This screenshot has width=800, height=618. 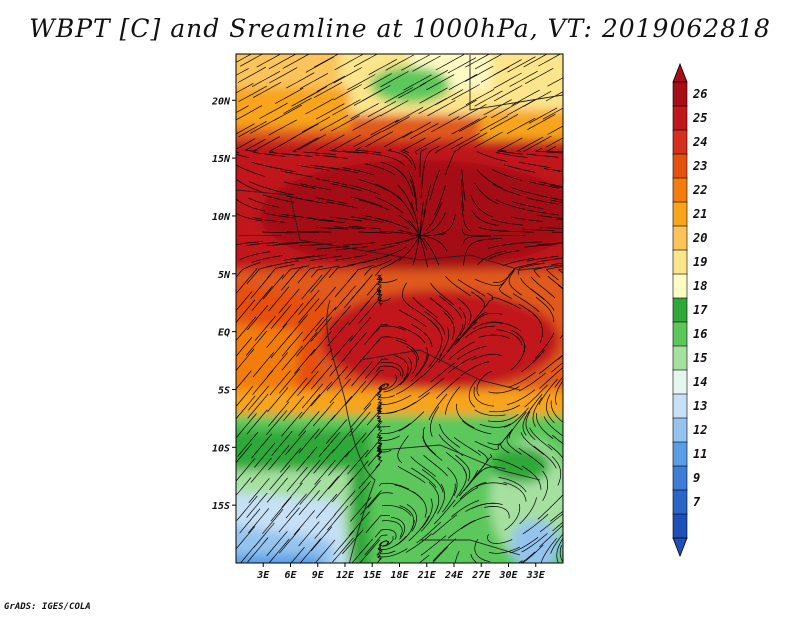 I want to click on lat-tick-label: EQ, so click(x=224, y=333).